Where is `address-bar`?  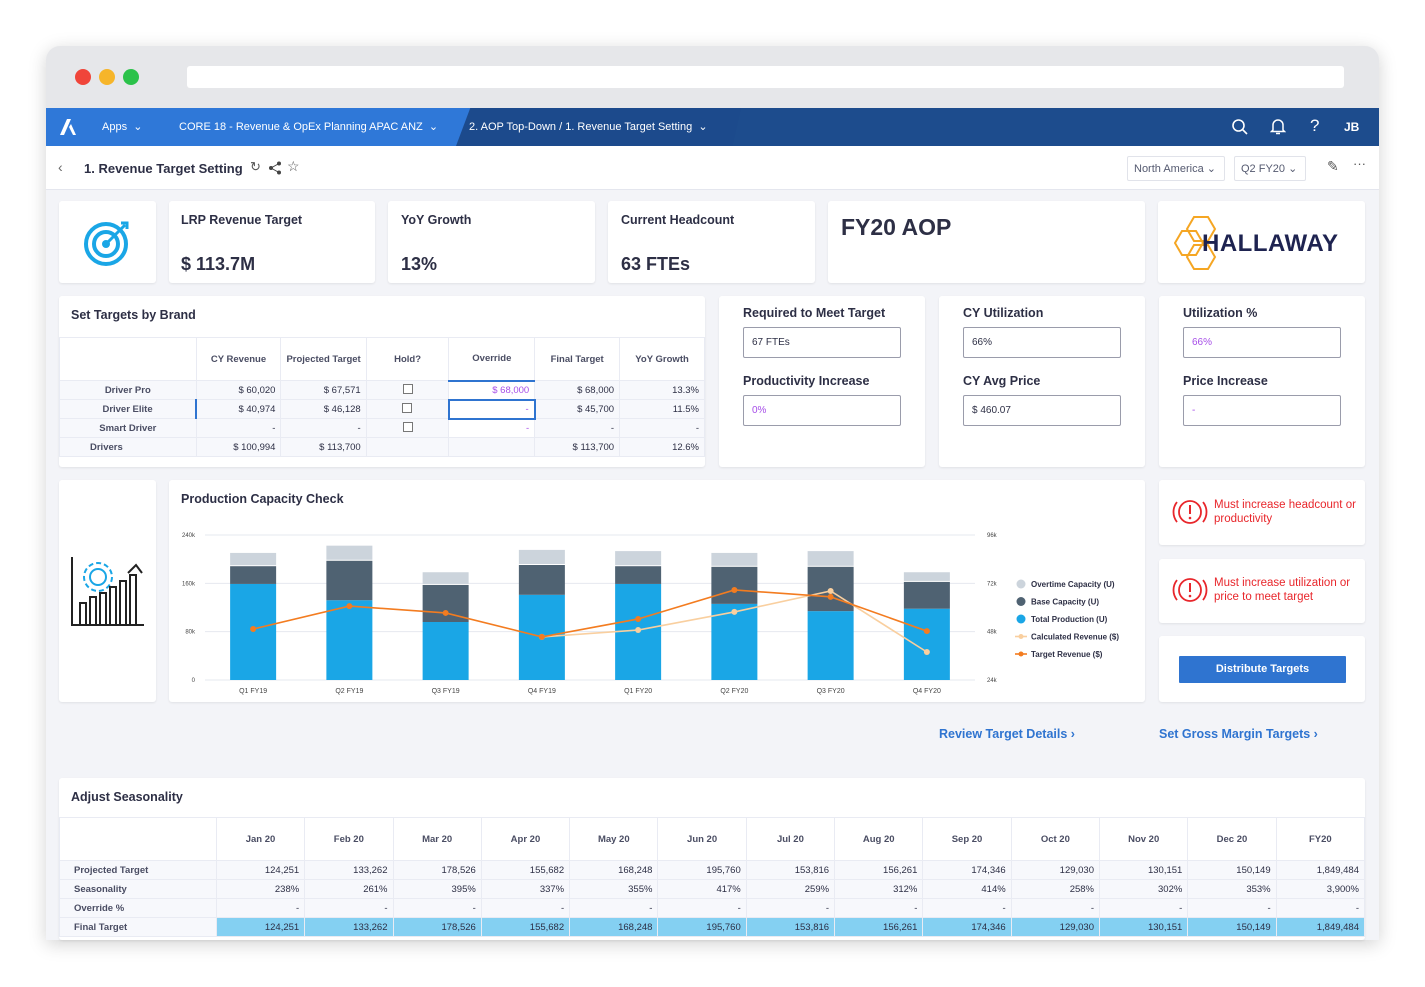
address-bar is located at coordinates (765, 77).